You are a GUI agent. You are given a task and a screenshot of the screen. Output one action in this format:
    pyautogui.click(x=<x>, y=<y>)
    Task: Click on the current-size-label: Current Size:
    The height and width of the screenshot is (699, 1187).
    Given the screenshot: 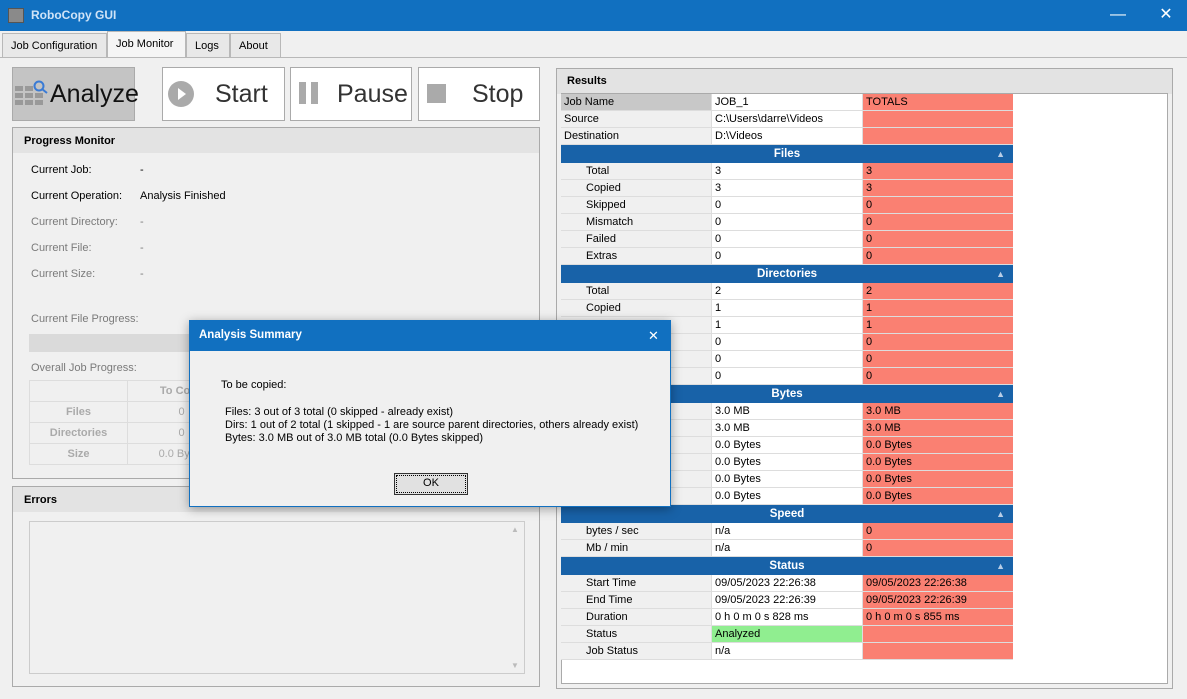 What is the action you would take?
    pyautogui.click(x=63, y=274)
    